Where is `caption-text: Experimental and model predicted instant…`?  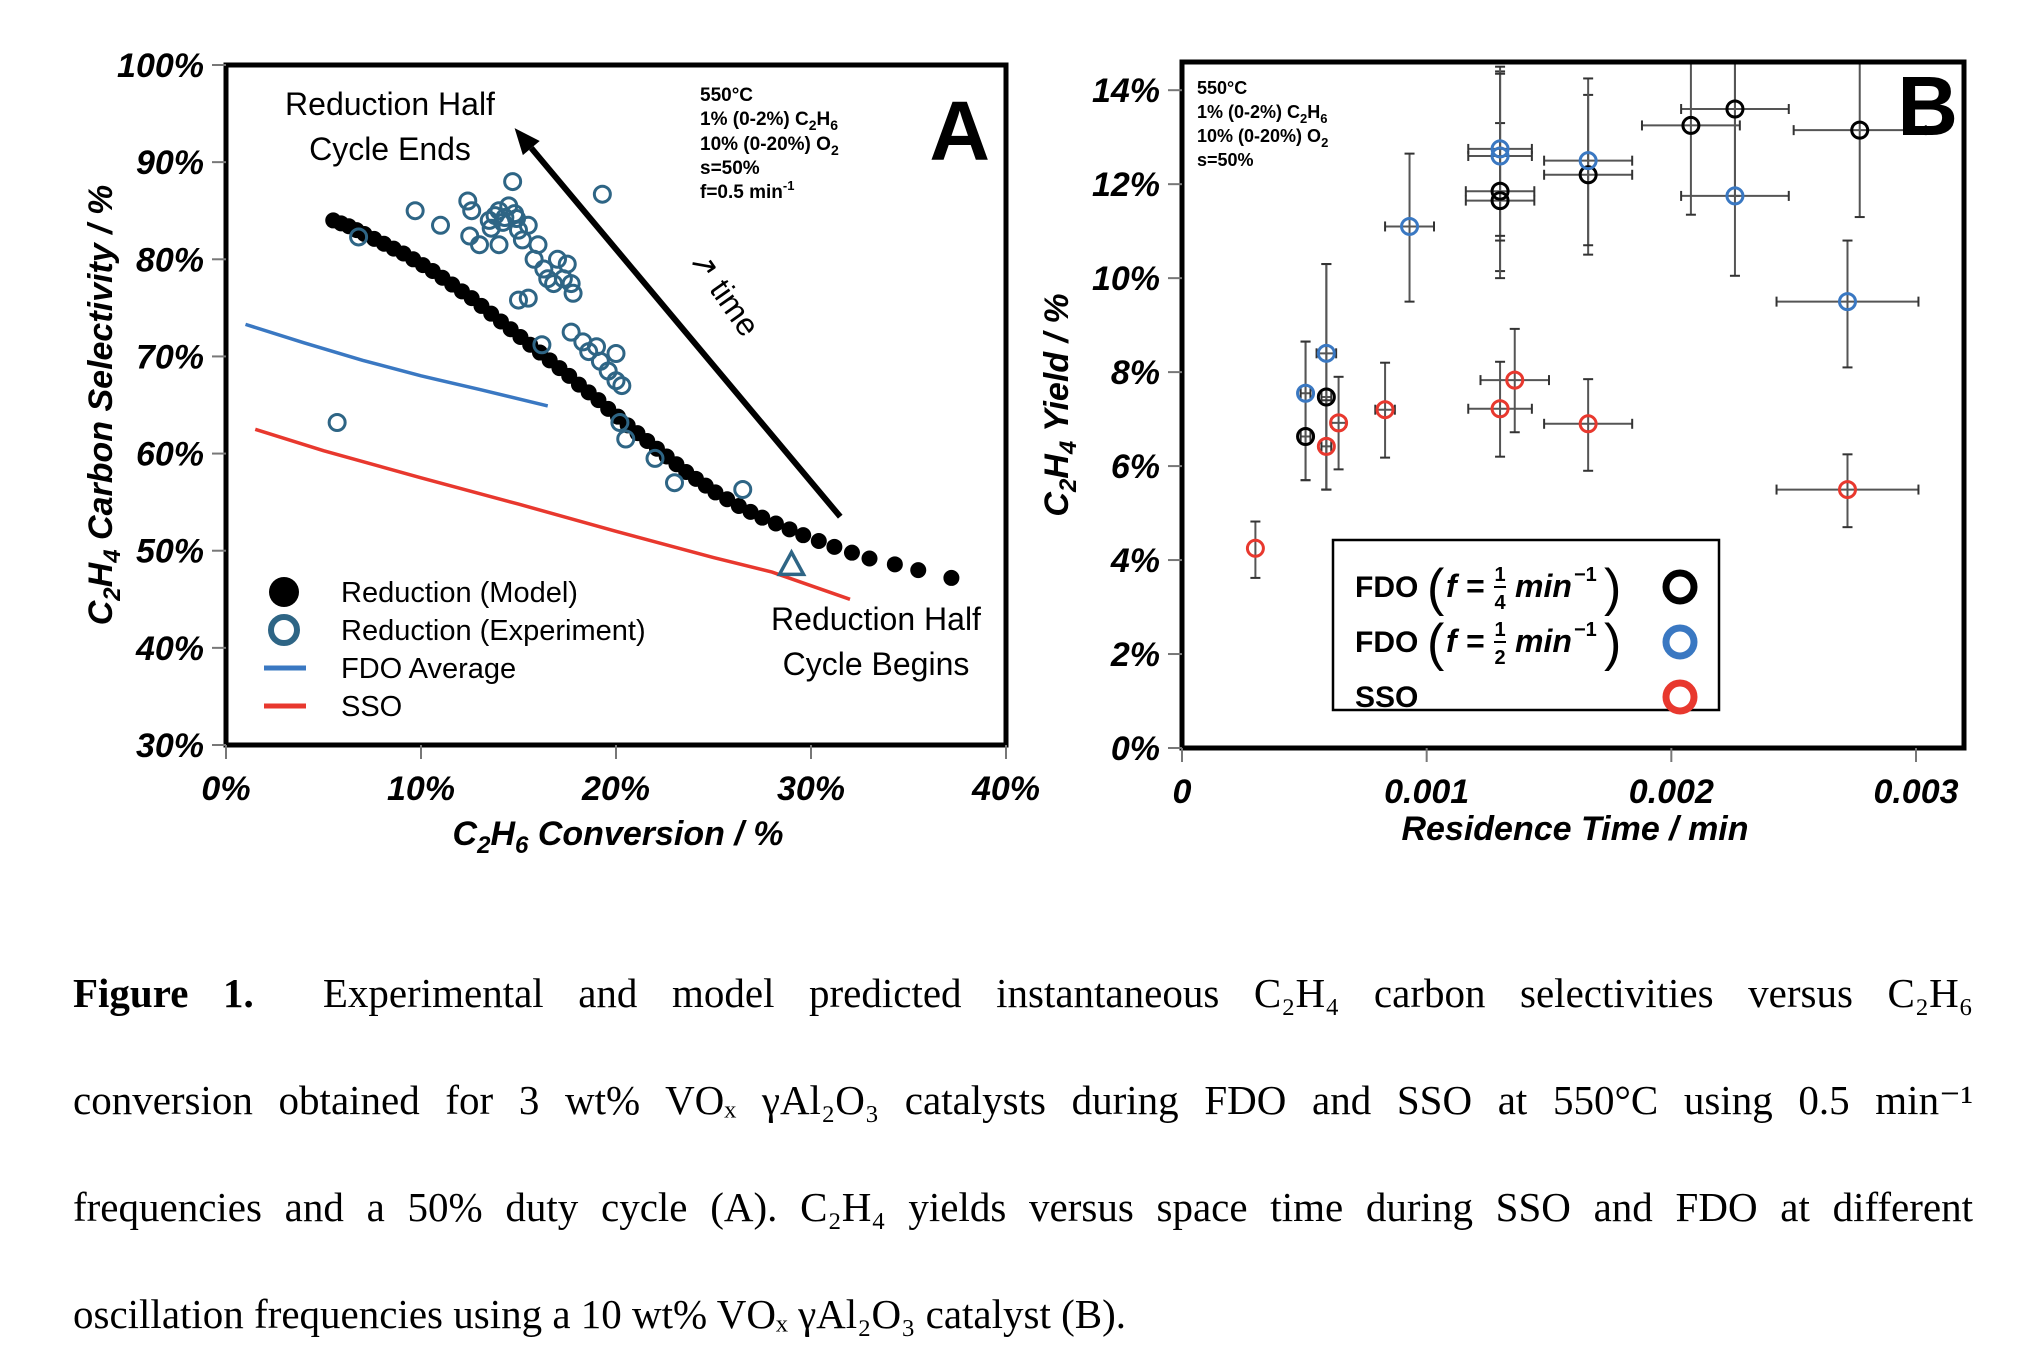
caption-text: Experimental and model predicted instant… is located at coordinates (1147, 993).